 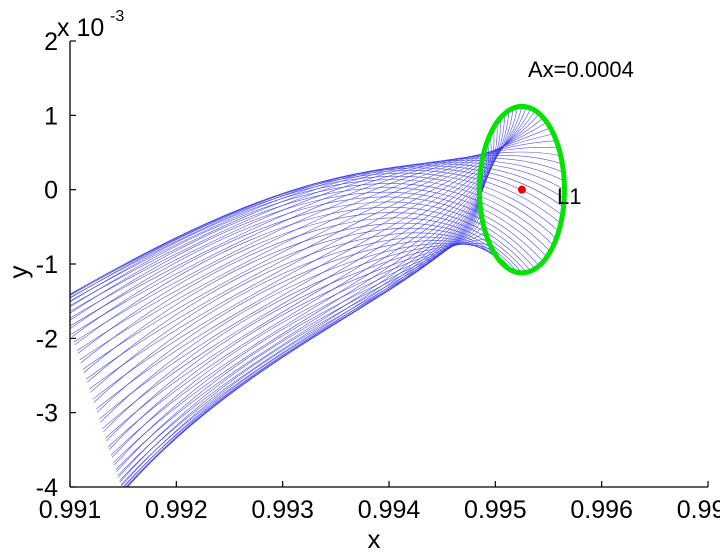 What do you see at coordinates (70, 510) in the screenshot?
I see `x-tick-label: 0.991` at bounding box center [70, 510].